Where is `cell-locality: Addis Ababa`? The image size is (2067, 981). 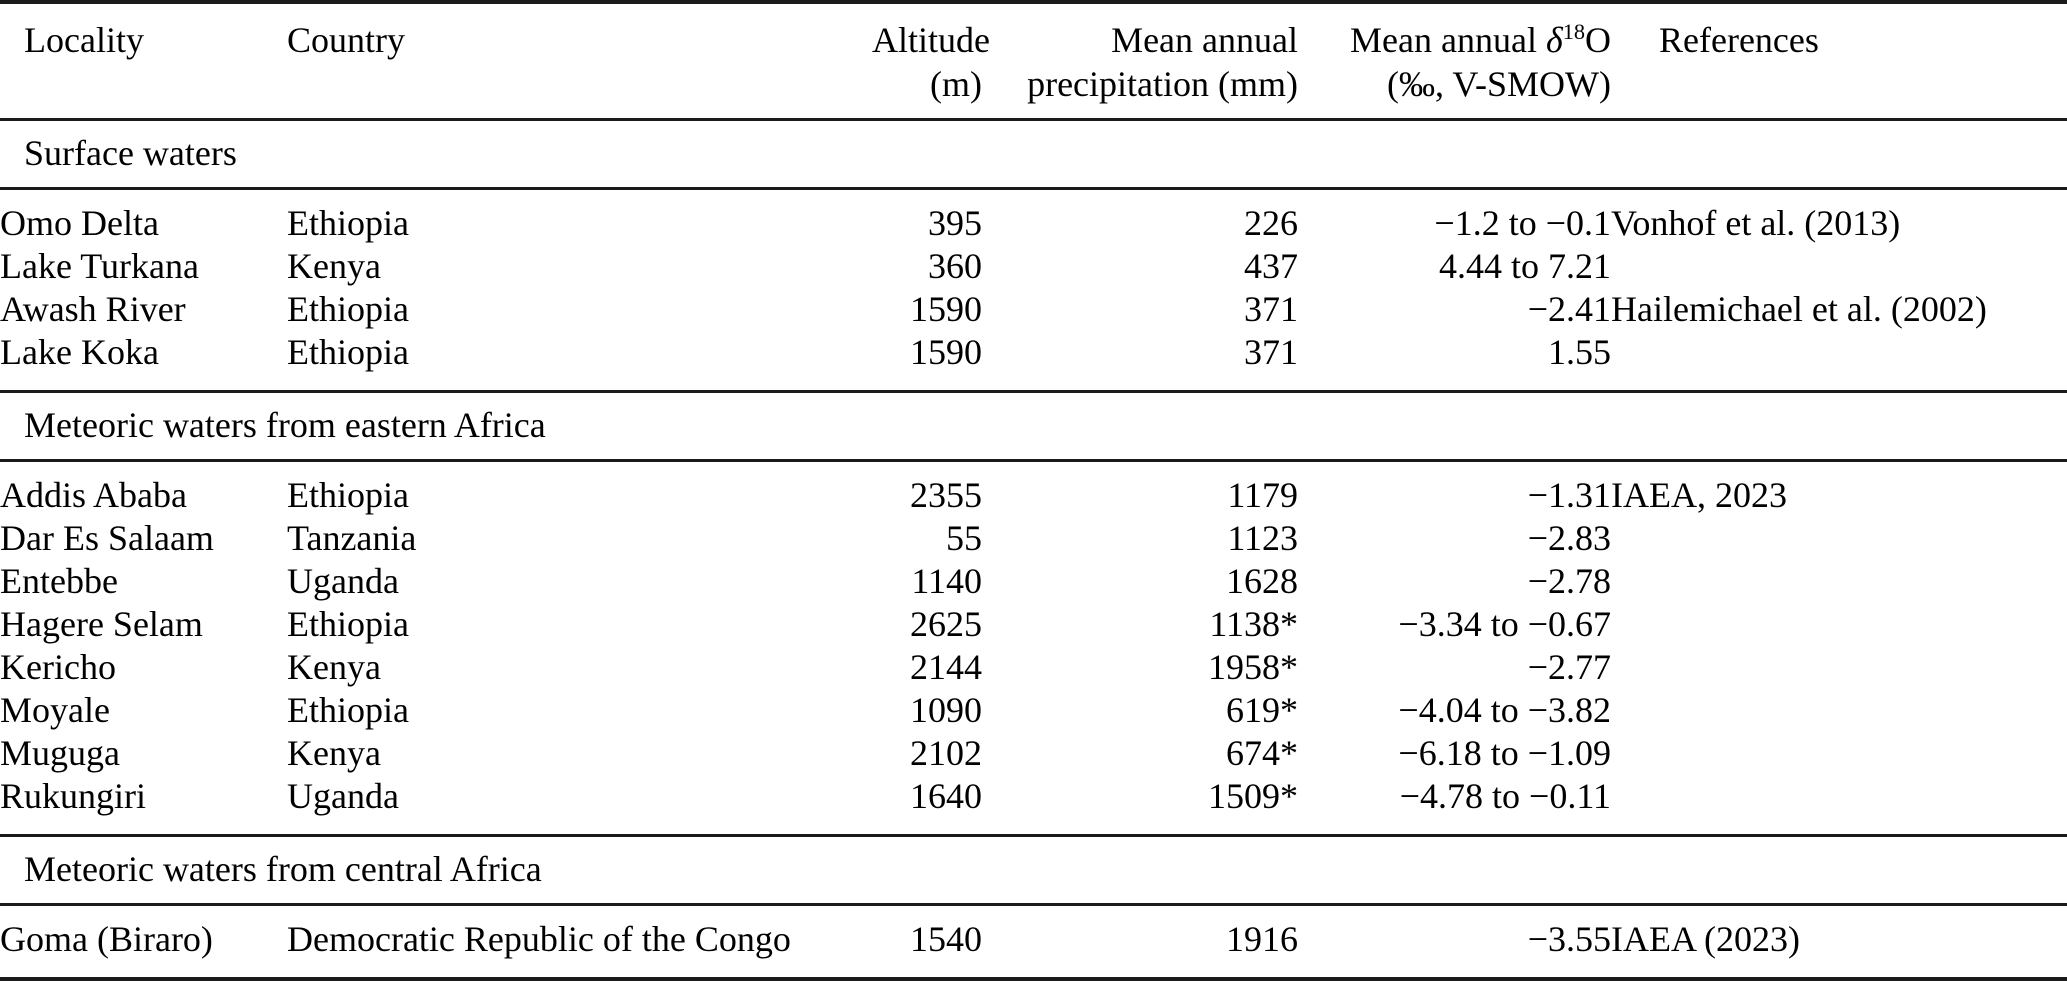
cell-locality: Addis Ababa is located at coordinates (93, 495).